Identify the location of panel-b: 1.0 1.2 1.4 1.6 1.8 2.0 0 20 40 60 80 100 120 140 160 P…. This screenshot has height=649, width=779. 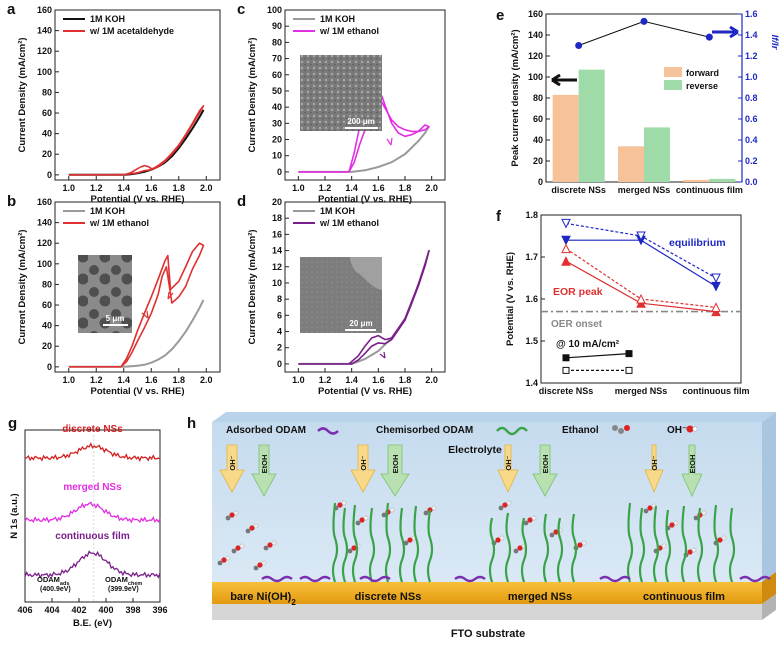
(114, 295).